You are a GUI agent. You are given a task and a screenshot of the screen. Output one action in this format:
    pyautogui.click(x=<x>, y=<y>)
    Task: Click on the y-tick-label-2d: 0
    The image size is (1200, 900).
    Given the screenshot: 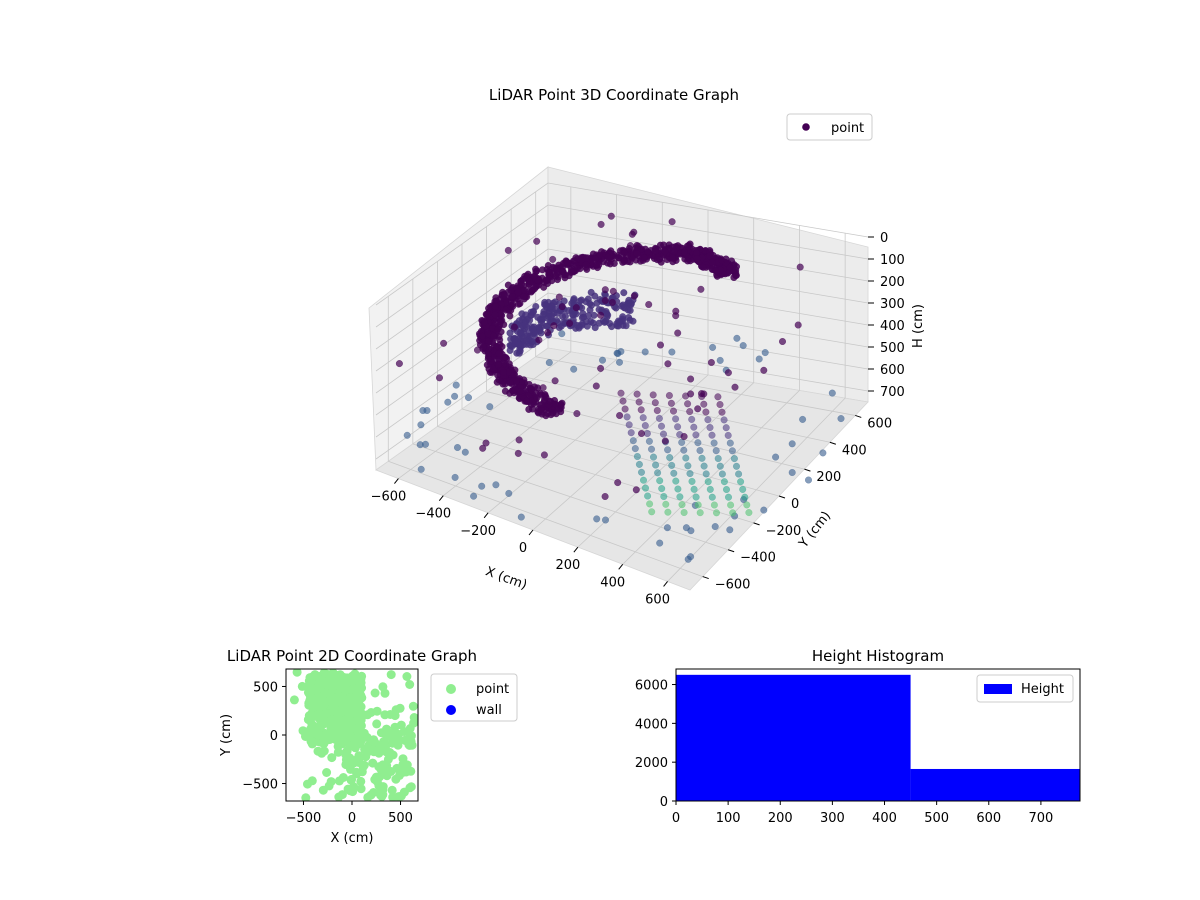 What is the action you would take?
    pyautogui.click(x=274, y=736)
    